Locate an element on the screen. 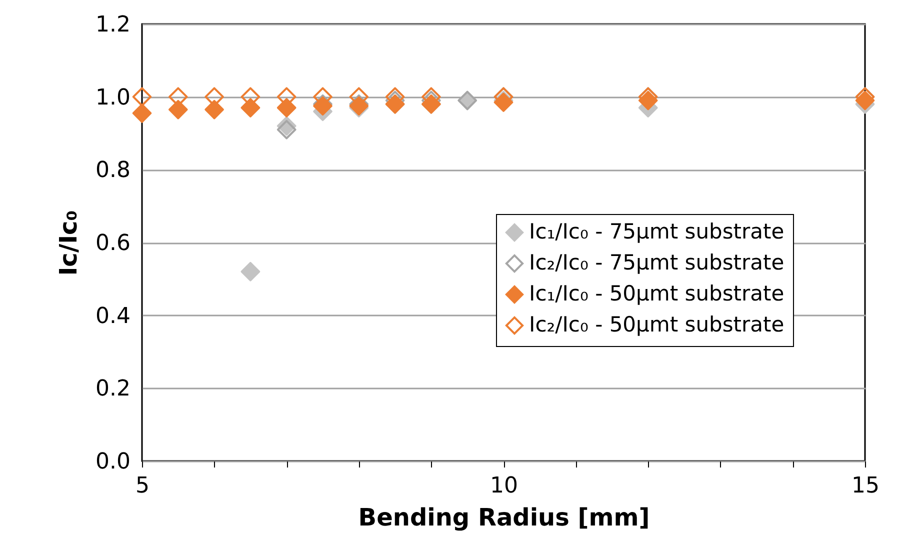 The height and width of the screenshot is (557, 922). x-tick-label: 5 is located at coordinates (143, 486).